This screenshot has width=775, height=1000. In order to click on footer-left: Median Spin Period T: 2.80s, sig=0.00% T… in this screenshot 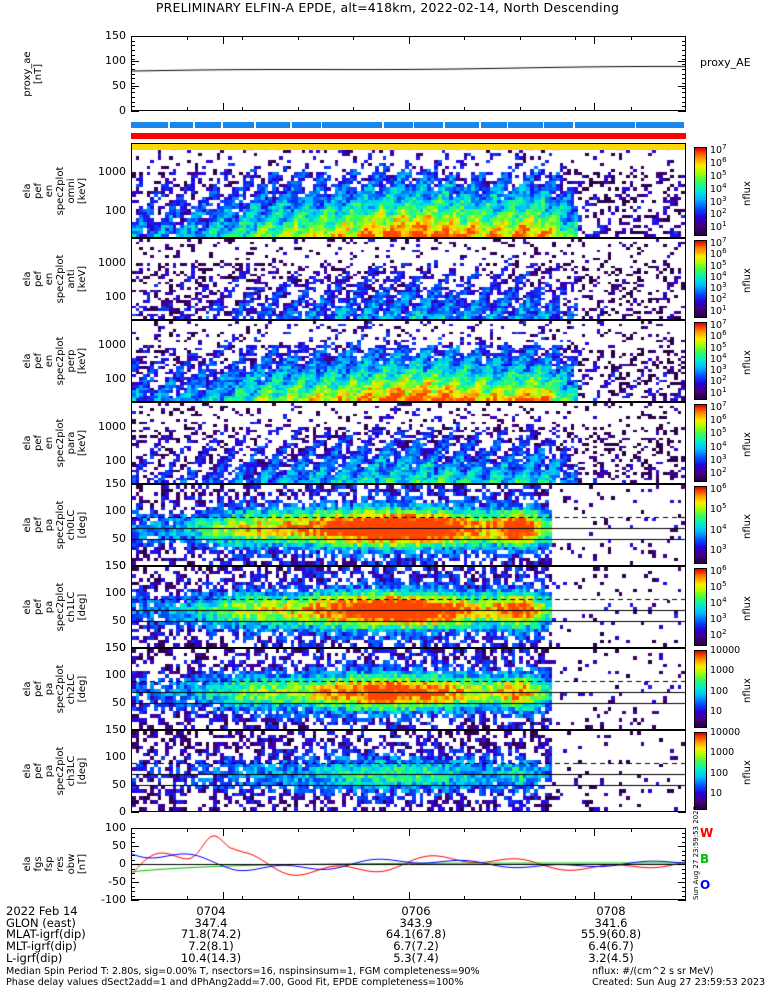, I will do `click(243, 977)`.